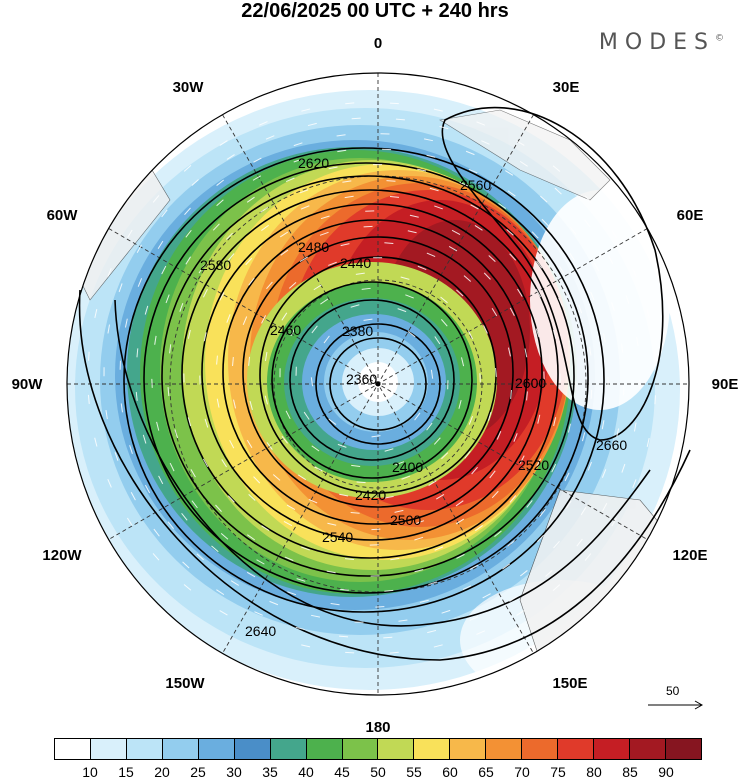  What do you see at coordinates (475, 185) in the screenshot?
I see `contour-label: 2560` at bounding box center [475, 185].